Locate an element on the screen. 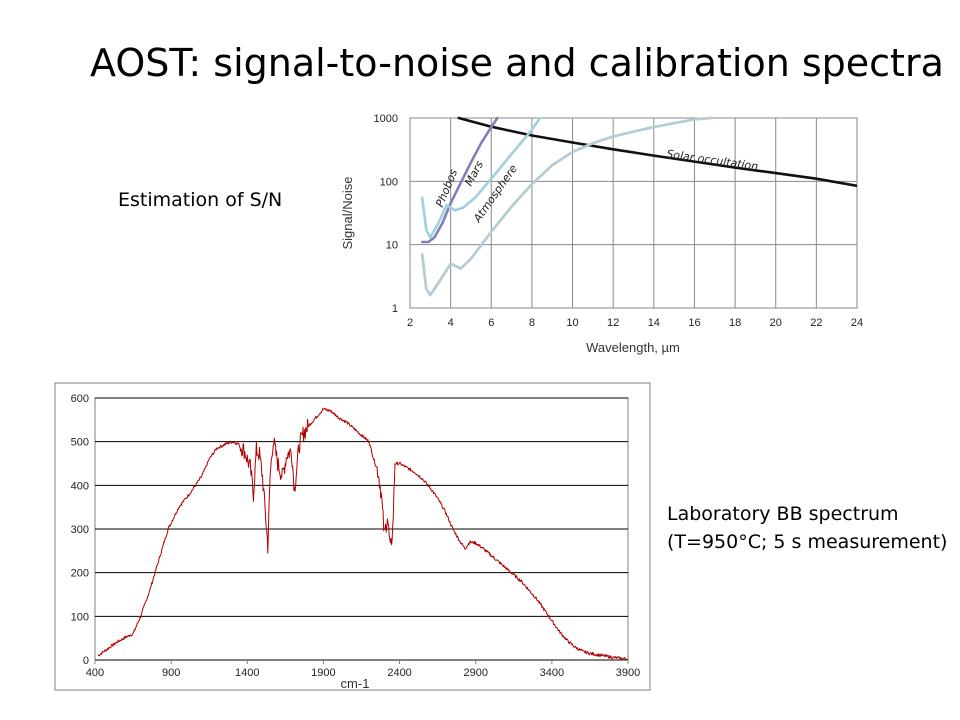 This screenshot has height=720, width=960. chart2-y-tick-label: 400 is located at coordinates (80, 486).